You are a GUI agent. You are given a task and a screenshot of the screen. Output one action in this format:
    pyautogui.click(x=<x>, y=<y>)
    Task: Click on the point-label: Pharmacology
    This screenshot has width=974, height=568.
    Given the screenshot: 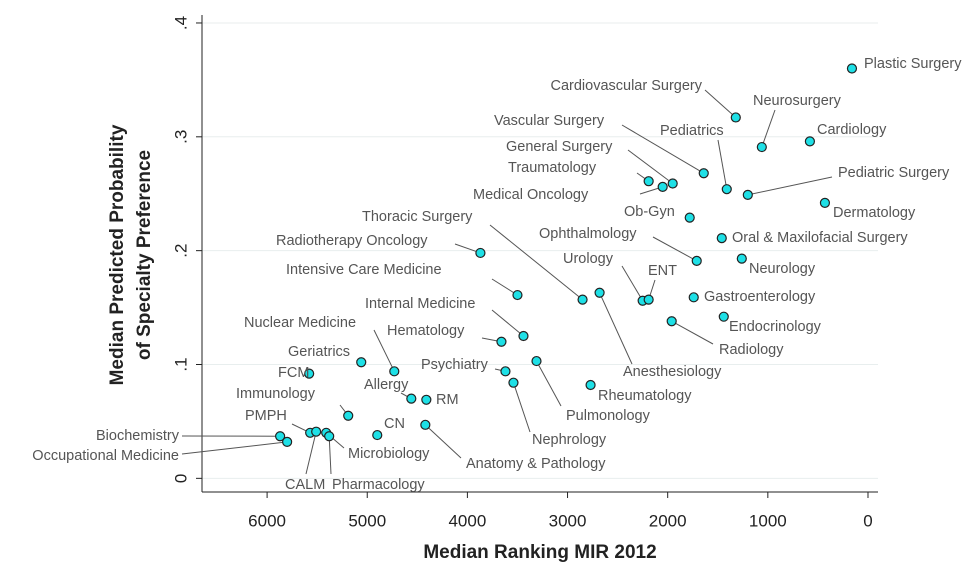 What is the action you would take?
    pyautogui.click(x=378, y=485)
    